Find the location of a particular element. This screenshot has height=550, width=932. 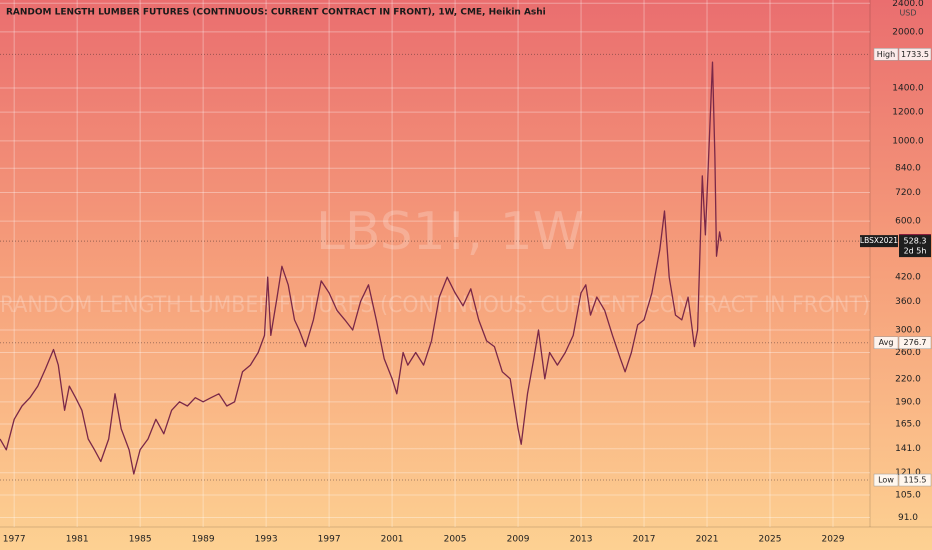

level-value: 276.7 is located at coordinates (915, 342).